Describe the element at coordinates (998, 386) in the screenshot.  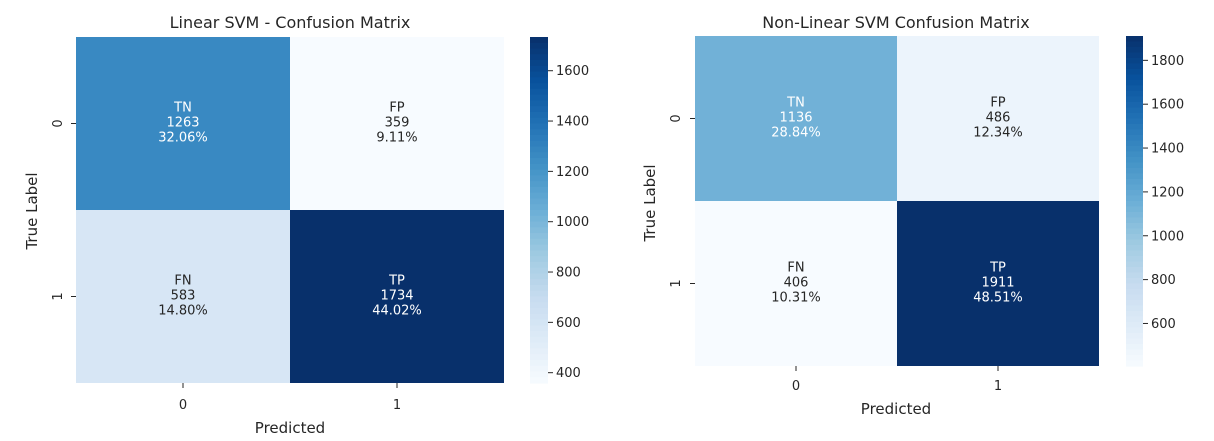
I see `x-tick-label: 1` at that location.